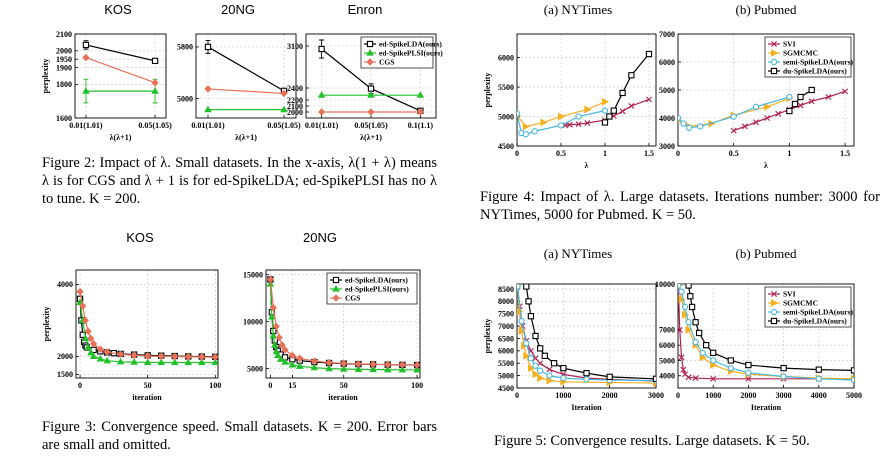  Describe the element at coordinates (734, 153) in the screenshot. I see `fig4-pubmed-xtick-label: 0.5` at that location.